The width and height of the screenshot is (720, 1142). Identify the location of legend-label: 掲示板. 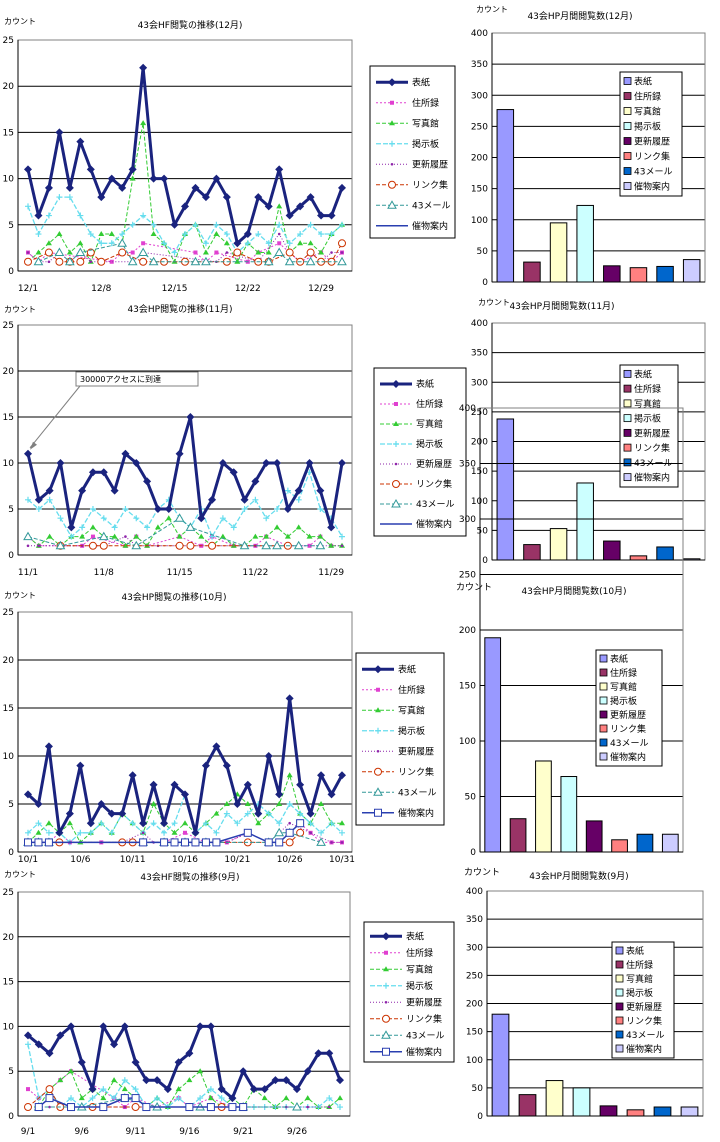
(419, 986).